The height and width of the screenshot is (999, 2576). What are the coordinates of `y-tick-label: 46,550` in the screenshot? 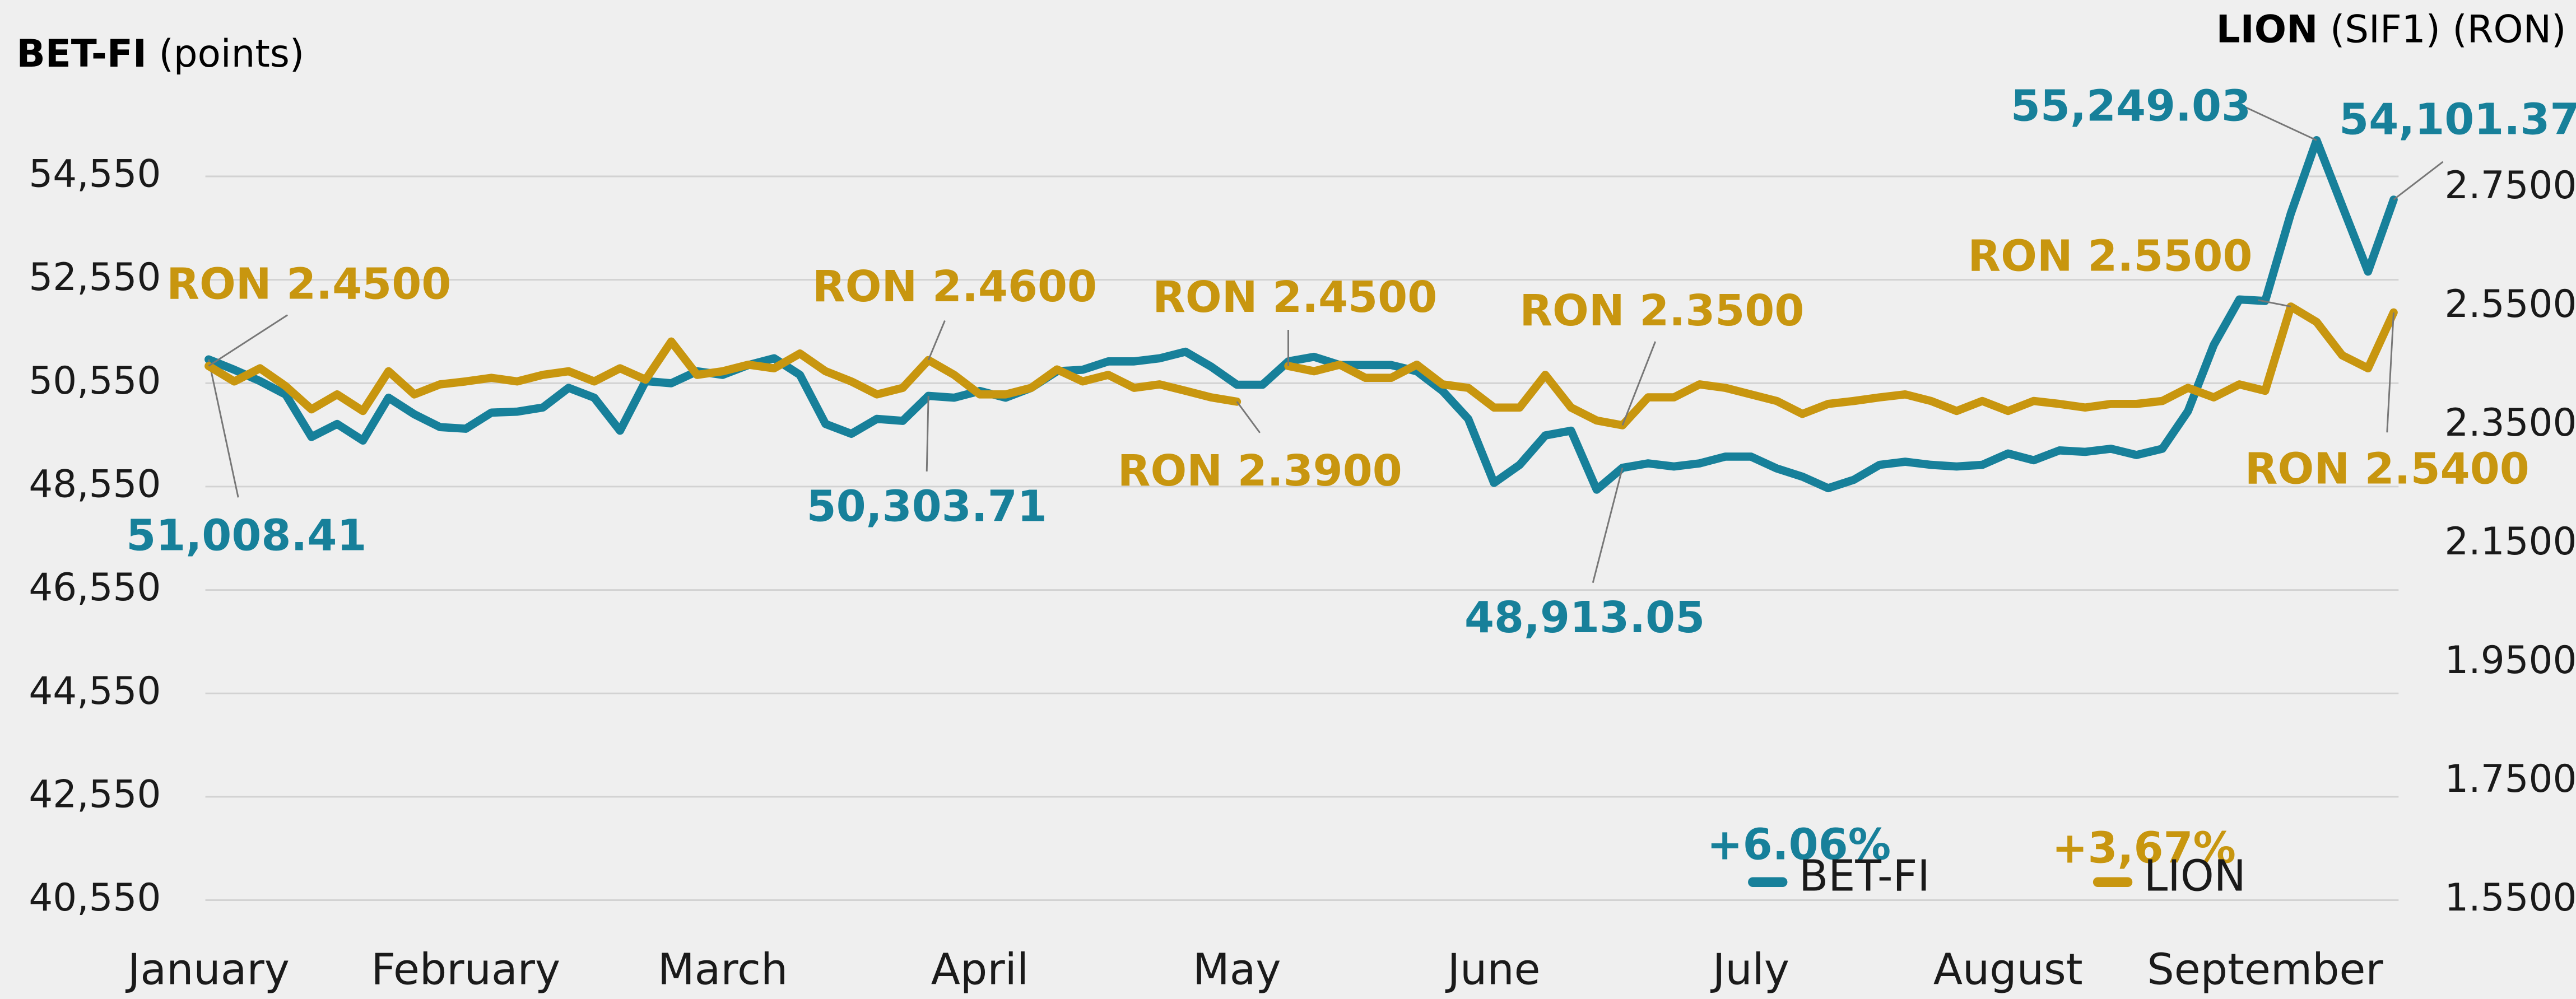 It's located at (95, 587).